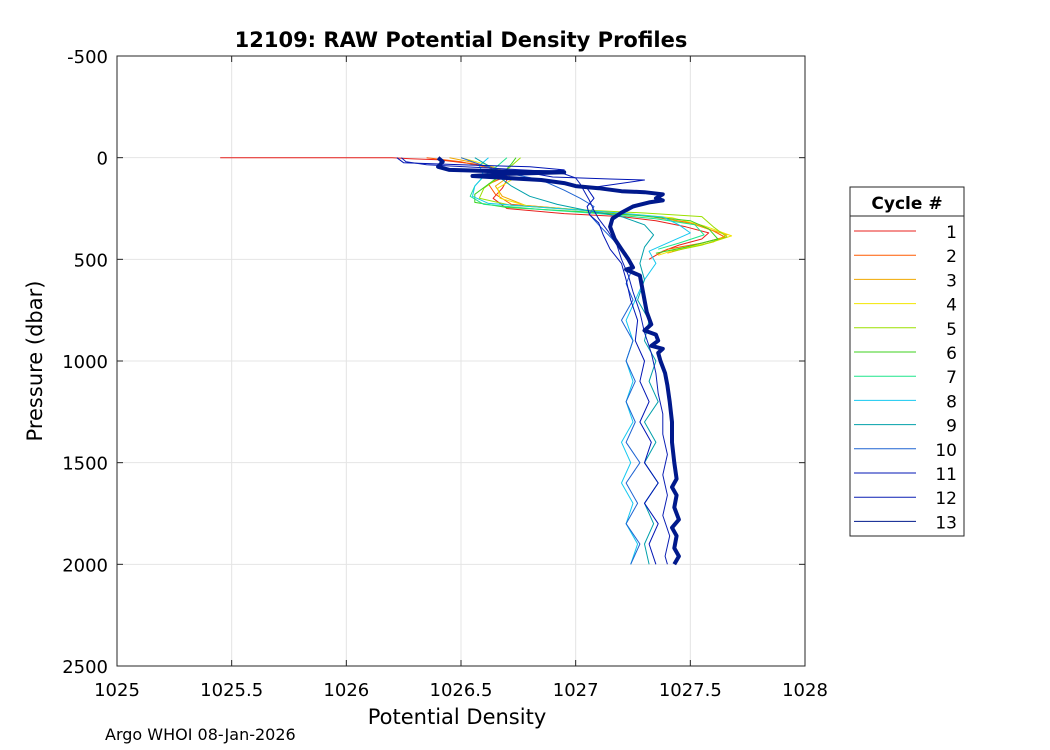 The image size is (1050, 750). I want to click on legend-label-cycle-6: 6, so click(951, 354).